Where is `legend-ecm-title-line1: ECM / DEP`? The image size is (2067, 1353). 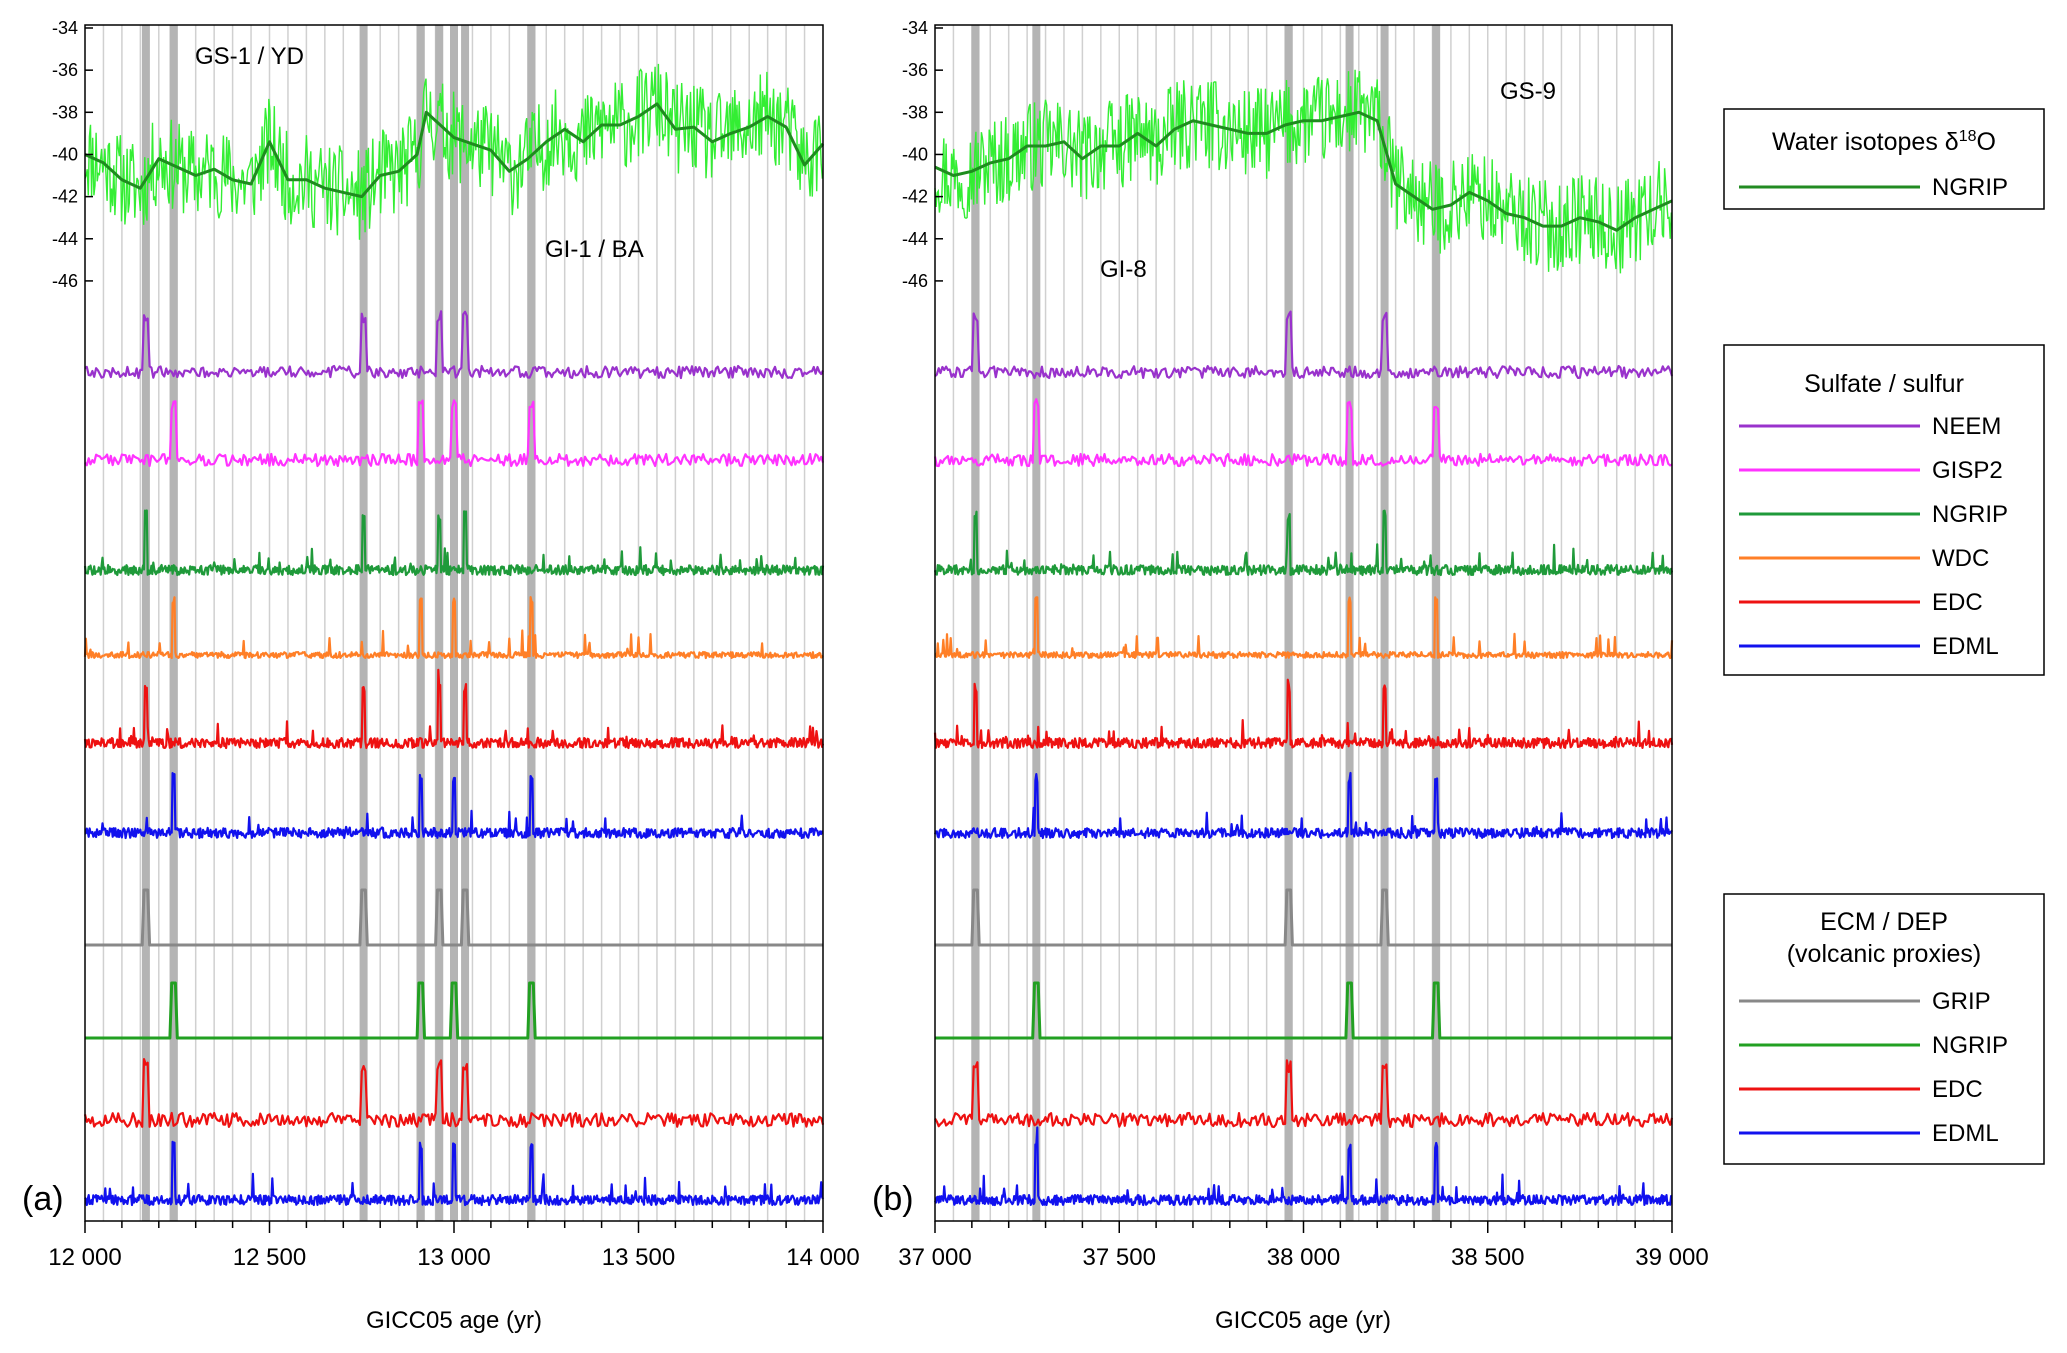
legend-ecm-title-line1: ECM / DEP is located at coordinates (1884, 922).